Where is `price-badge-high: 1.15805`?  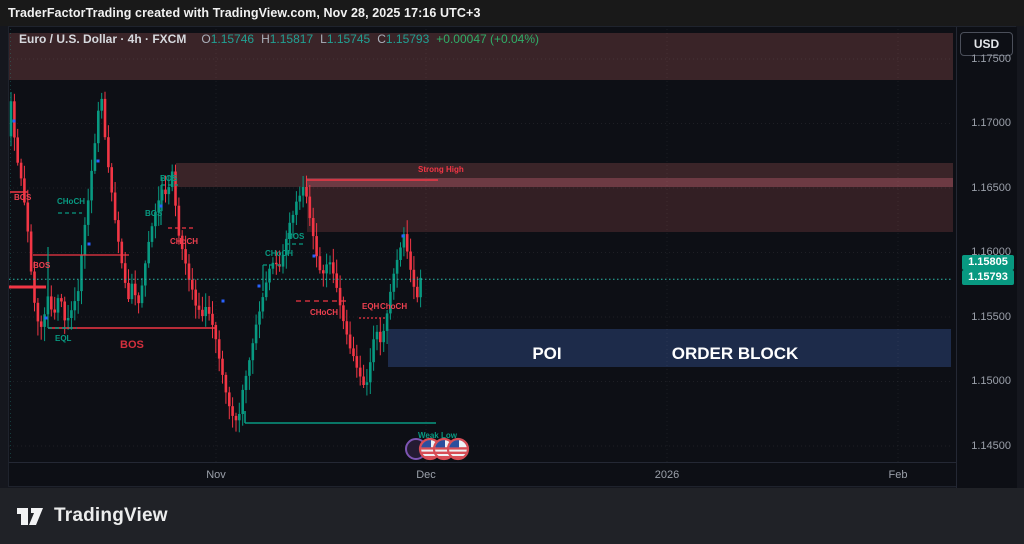
price-badge-high: 1.15805 is located at coordinates (988, 262).